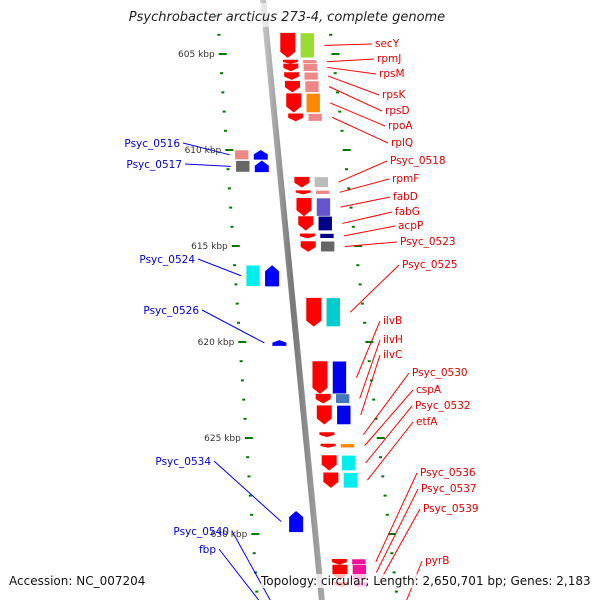  Describe the element at coordinates (392, 74) in the screenshot. I see `gene-label-rpsm: rpsM` at that location.